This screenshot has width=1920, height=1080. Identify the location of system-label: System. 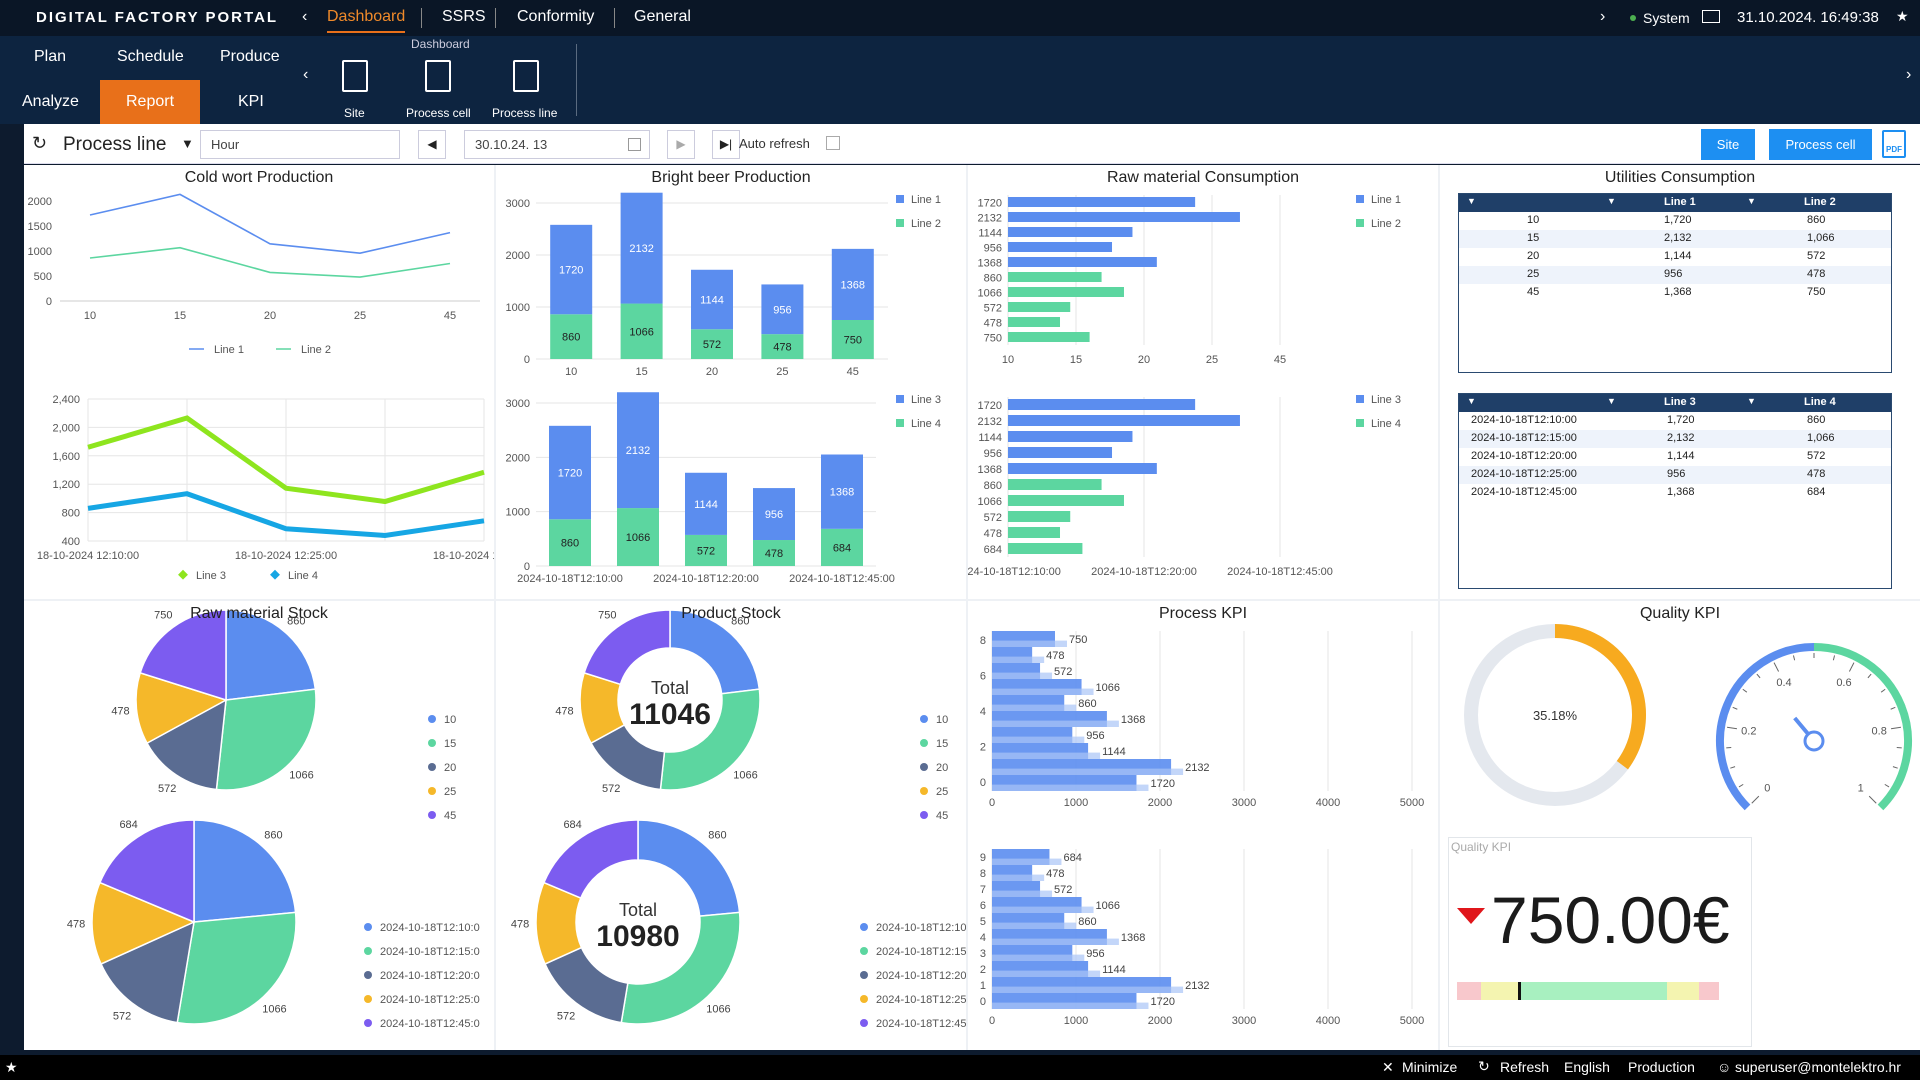
(1666, 18).